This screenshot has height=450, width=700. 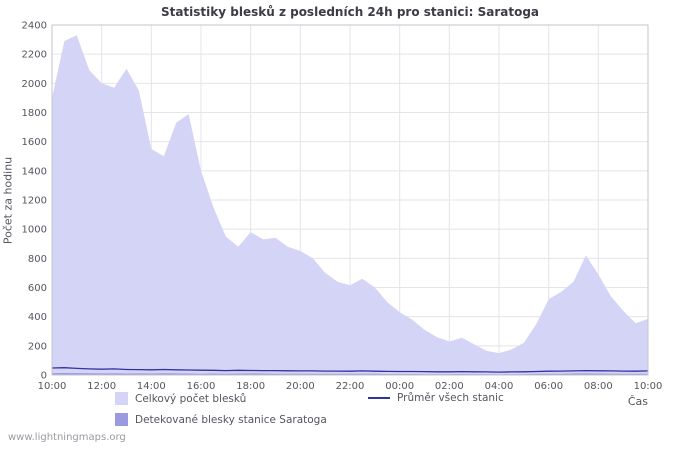 I want to click on legend-item-station: Detekované blesky stanice Saratoga, so click(x=221, y=419).